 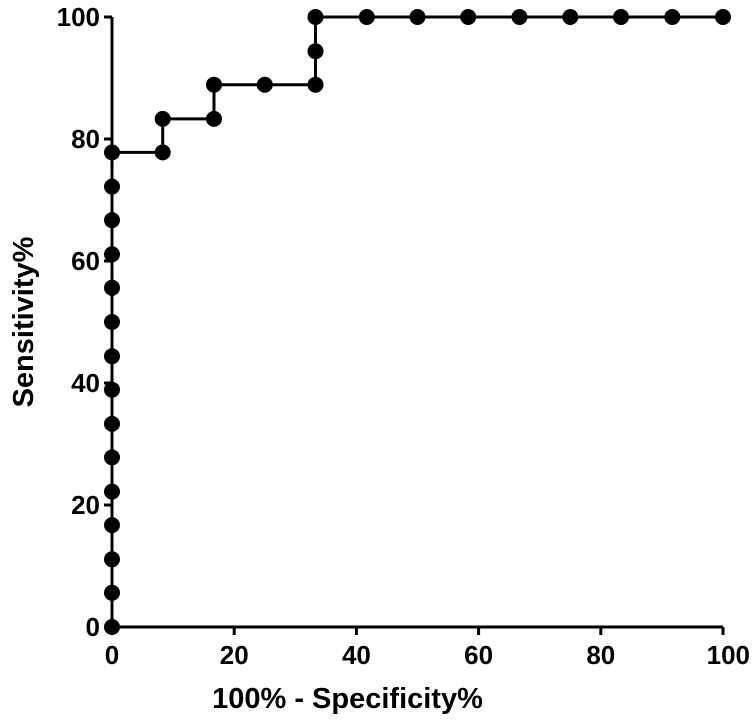 I want to click on x-tick-label: 80, so click(x=600, y=655).